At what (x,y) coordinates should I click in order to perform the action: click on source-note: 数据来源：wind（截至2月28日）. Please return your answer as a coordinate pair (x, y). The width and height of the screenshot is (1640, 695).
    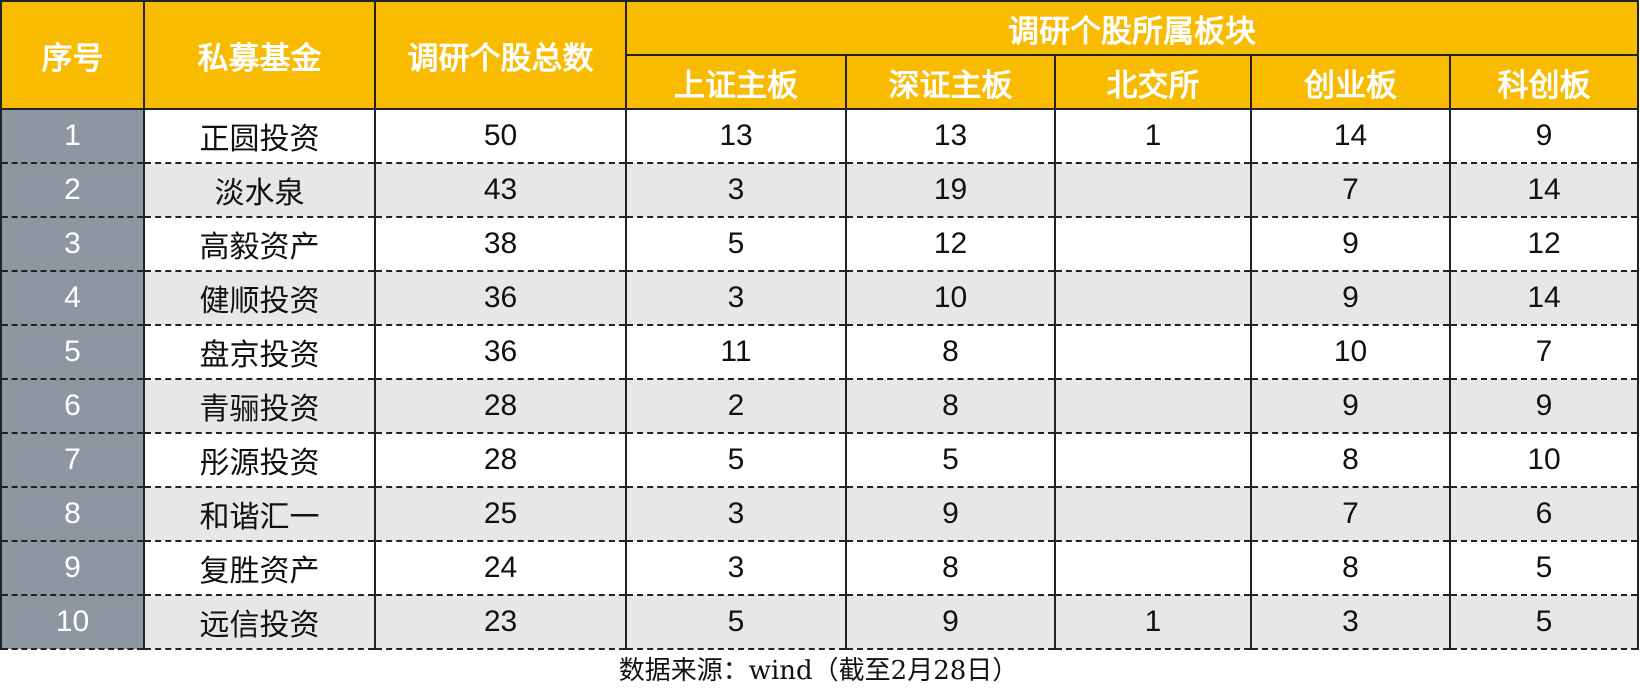
    Looking at the image, I should click on (818, 671).